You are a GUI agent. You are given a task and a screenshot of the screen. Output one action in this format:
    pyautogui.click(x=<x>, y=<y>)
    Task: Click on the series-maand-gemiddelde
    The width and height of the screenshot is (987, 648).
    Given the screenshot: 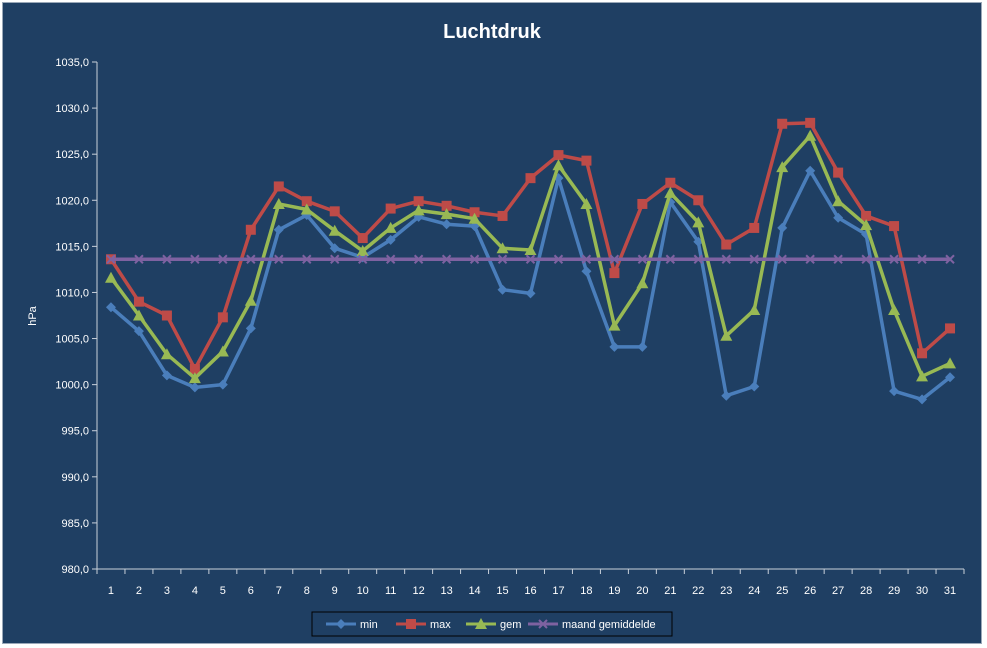 What is the action you would take?
    pyautogui.click(x=530, y=259)
    